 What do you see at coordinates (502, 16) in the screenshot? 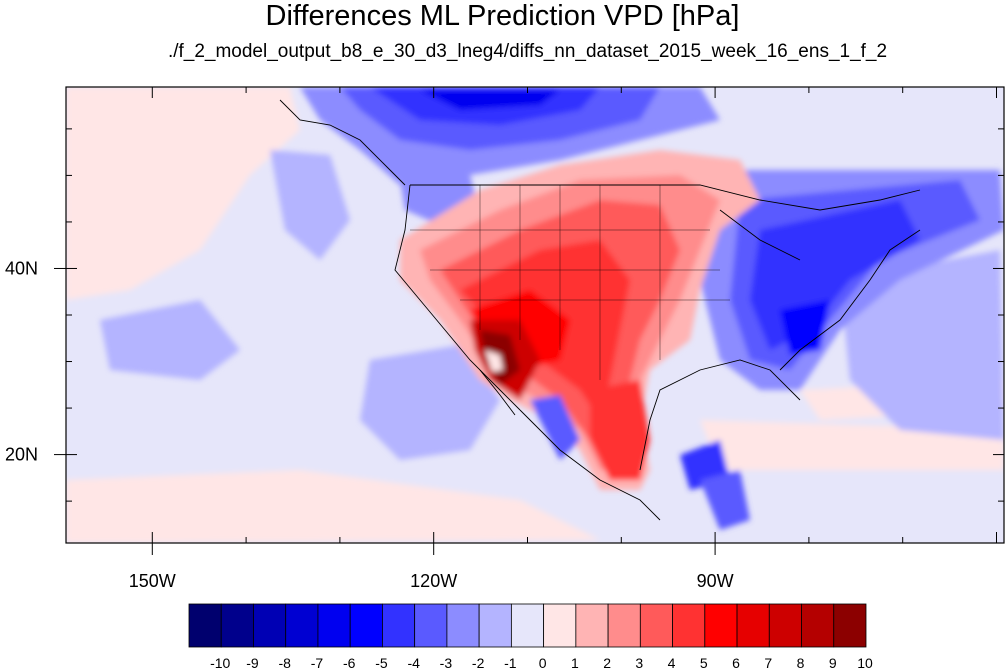
I see `map-title: Differences ML Prediction VPD [hPa]` at bounding box center [502, 16].